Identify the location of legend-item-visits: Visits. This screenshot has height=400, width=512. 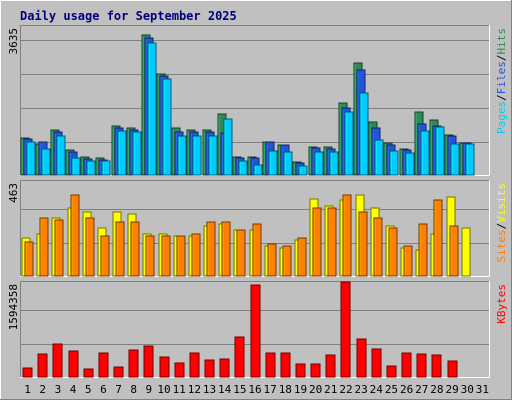
(501, 203).